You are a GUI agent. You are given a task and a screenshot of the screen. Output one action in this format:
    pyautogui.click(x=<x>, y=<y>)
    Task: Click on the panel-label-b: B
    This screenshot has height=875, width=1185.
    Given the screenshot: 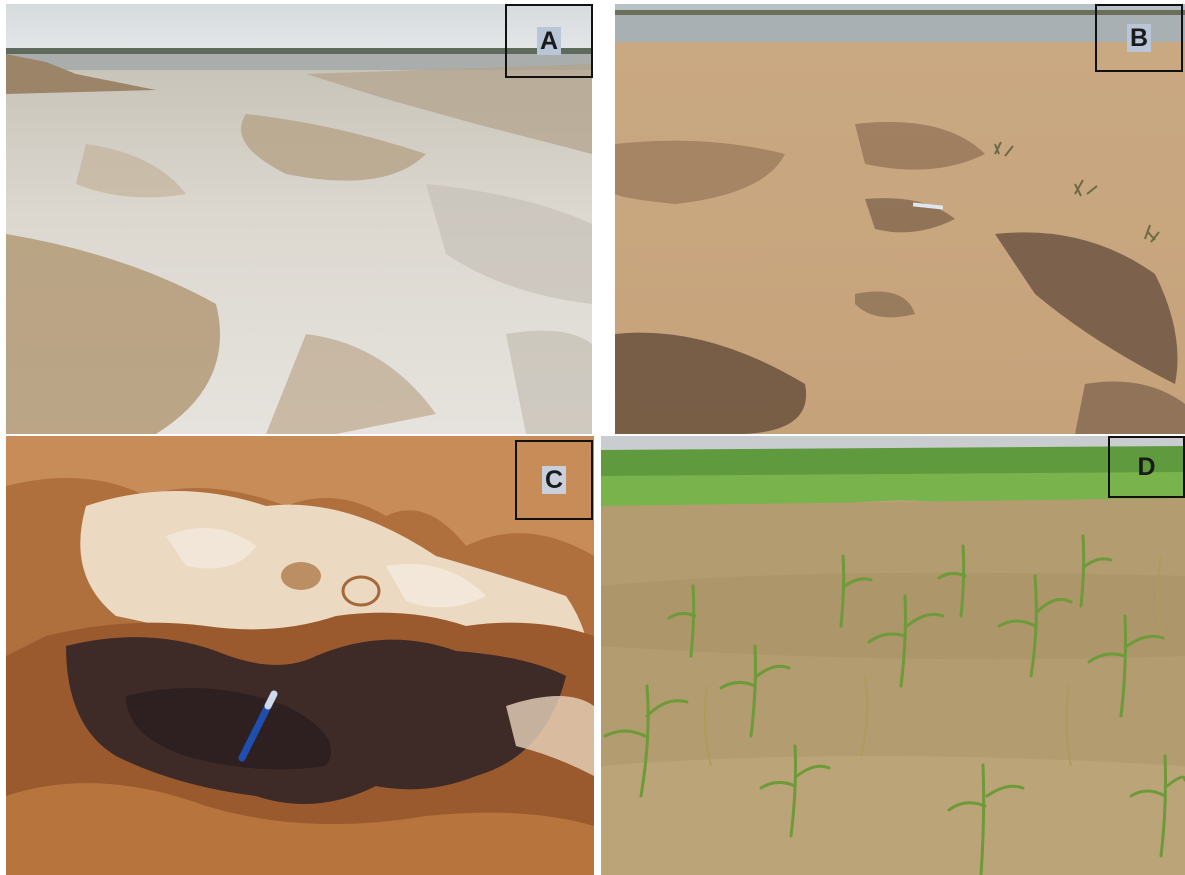 What is the action you would take?
    pyautogui.click(x=1139, y=38)
    